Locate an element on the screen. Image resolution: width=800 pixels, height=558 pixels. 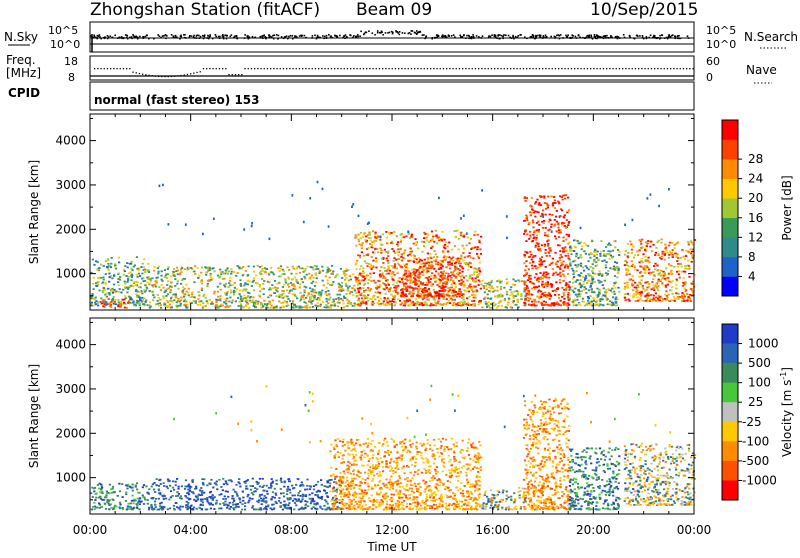
nsky-series is located at coordinates (392, 41).